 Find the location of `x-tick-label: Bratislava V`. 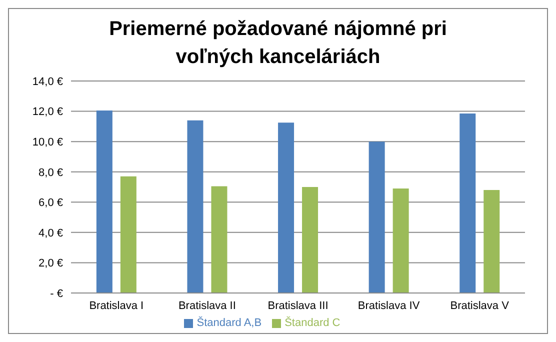

x-tick-label: Bratislava V is located at coordinates (480, 306).